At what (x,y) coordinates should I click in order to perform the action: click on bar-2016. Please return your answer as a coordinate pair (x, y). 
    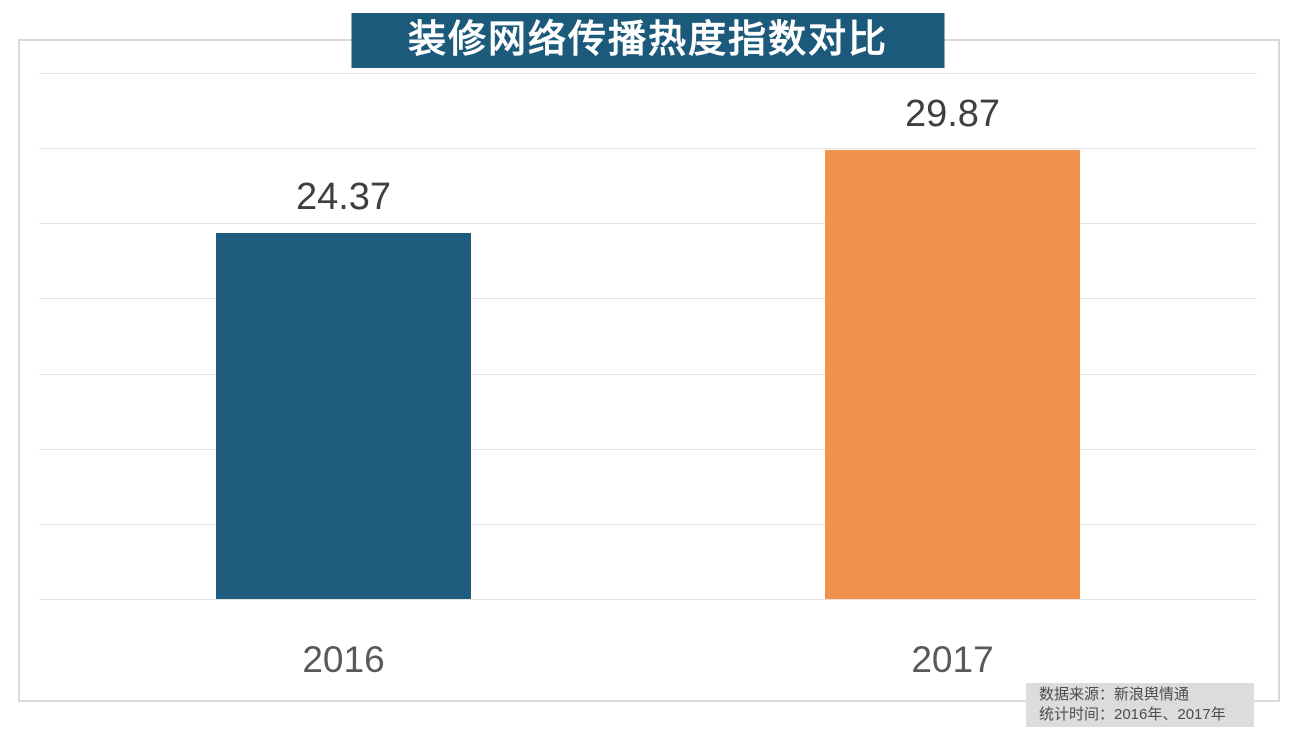
    Looking at the image, I should click on (343, 415).